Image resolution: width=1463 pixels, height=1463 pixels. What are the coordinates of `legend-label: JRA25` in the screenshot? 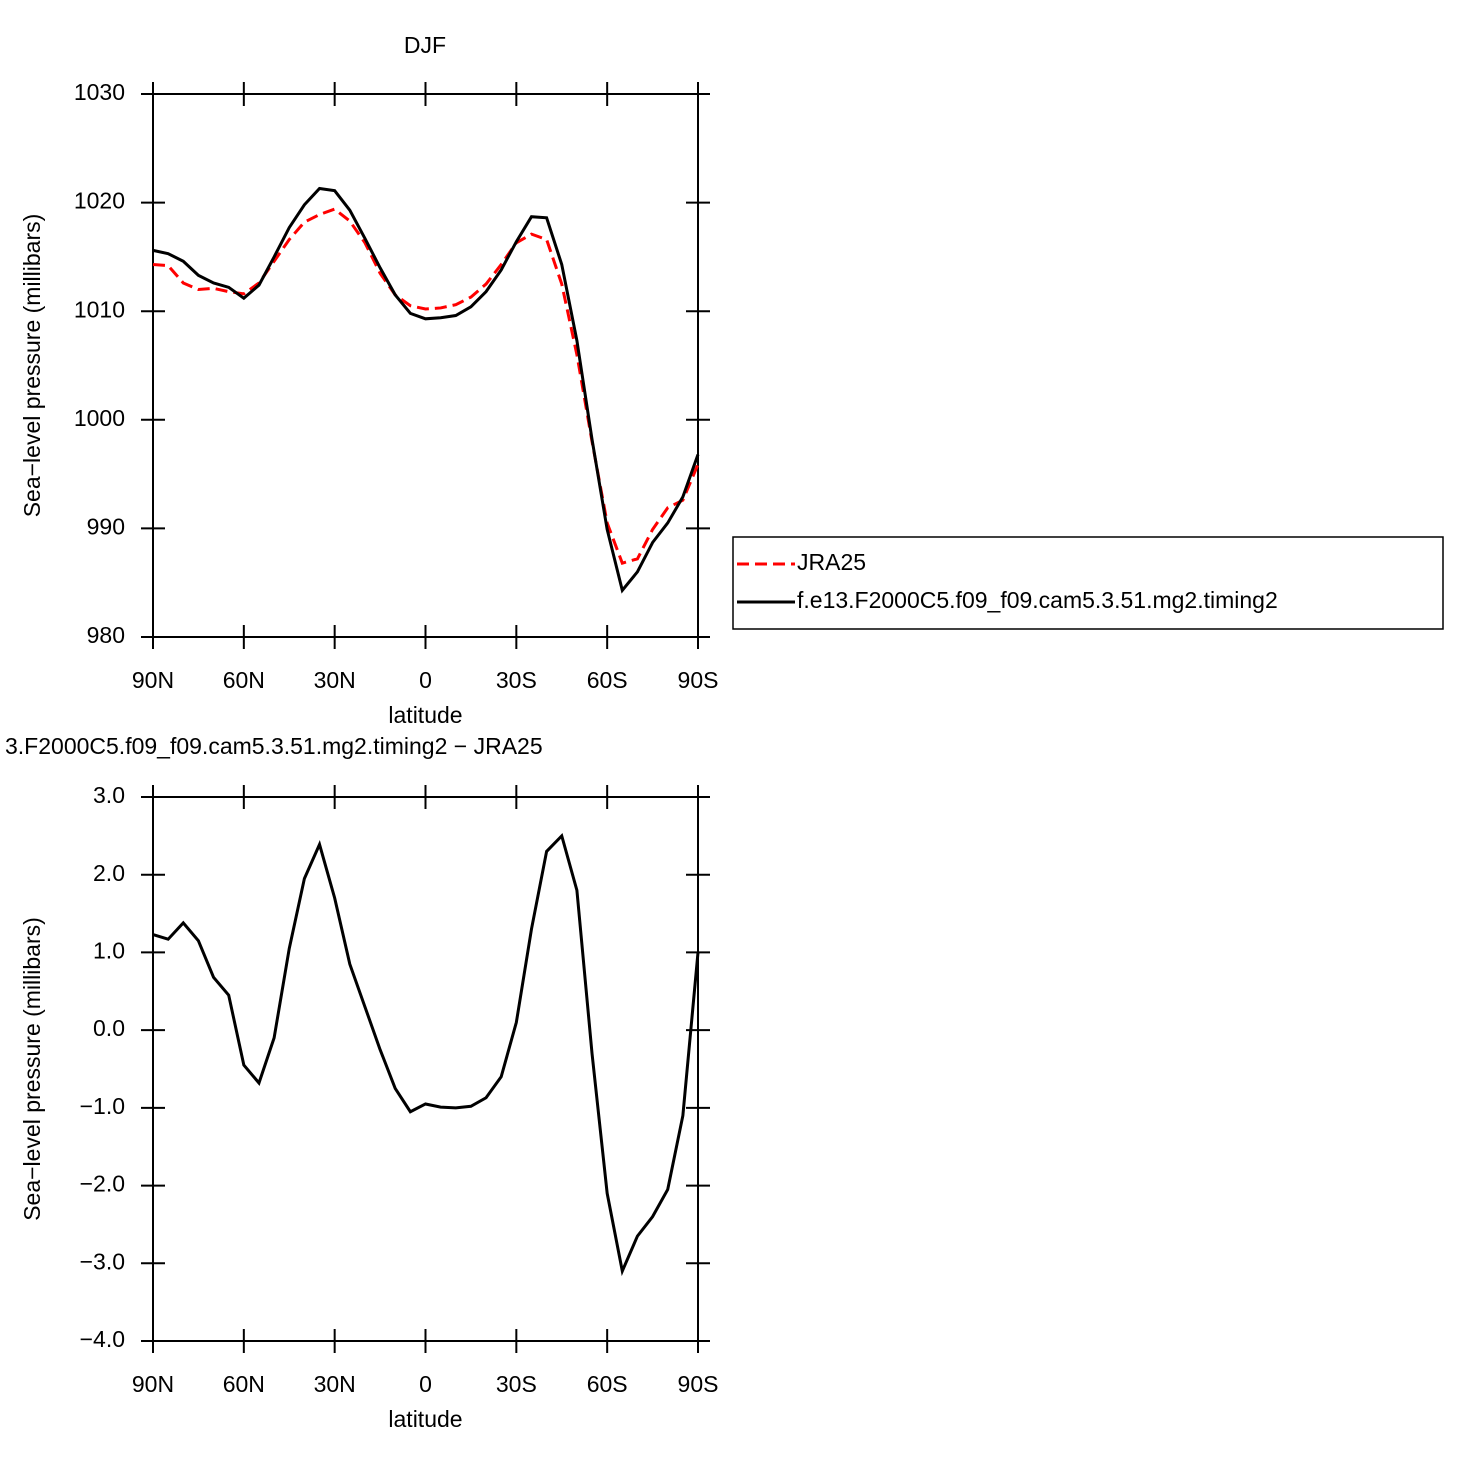 It's located at (831, 562).